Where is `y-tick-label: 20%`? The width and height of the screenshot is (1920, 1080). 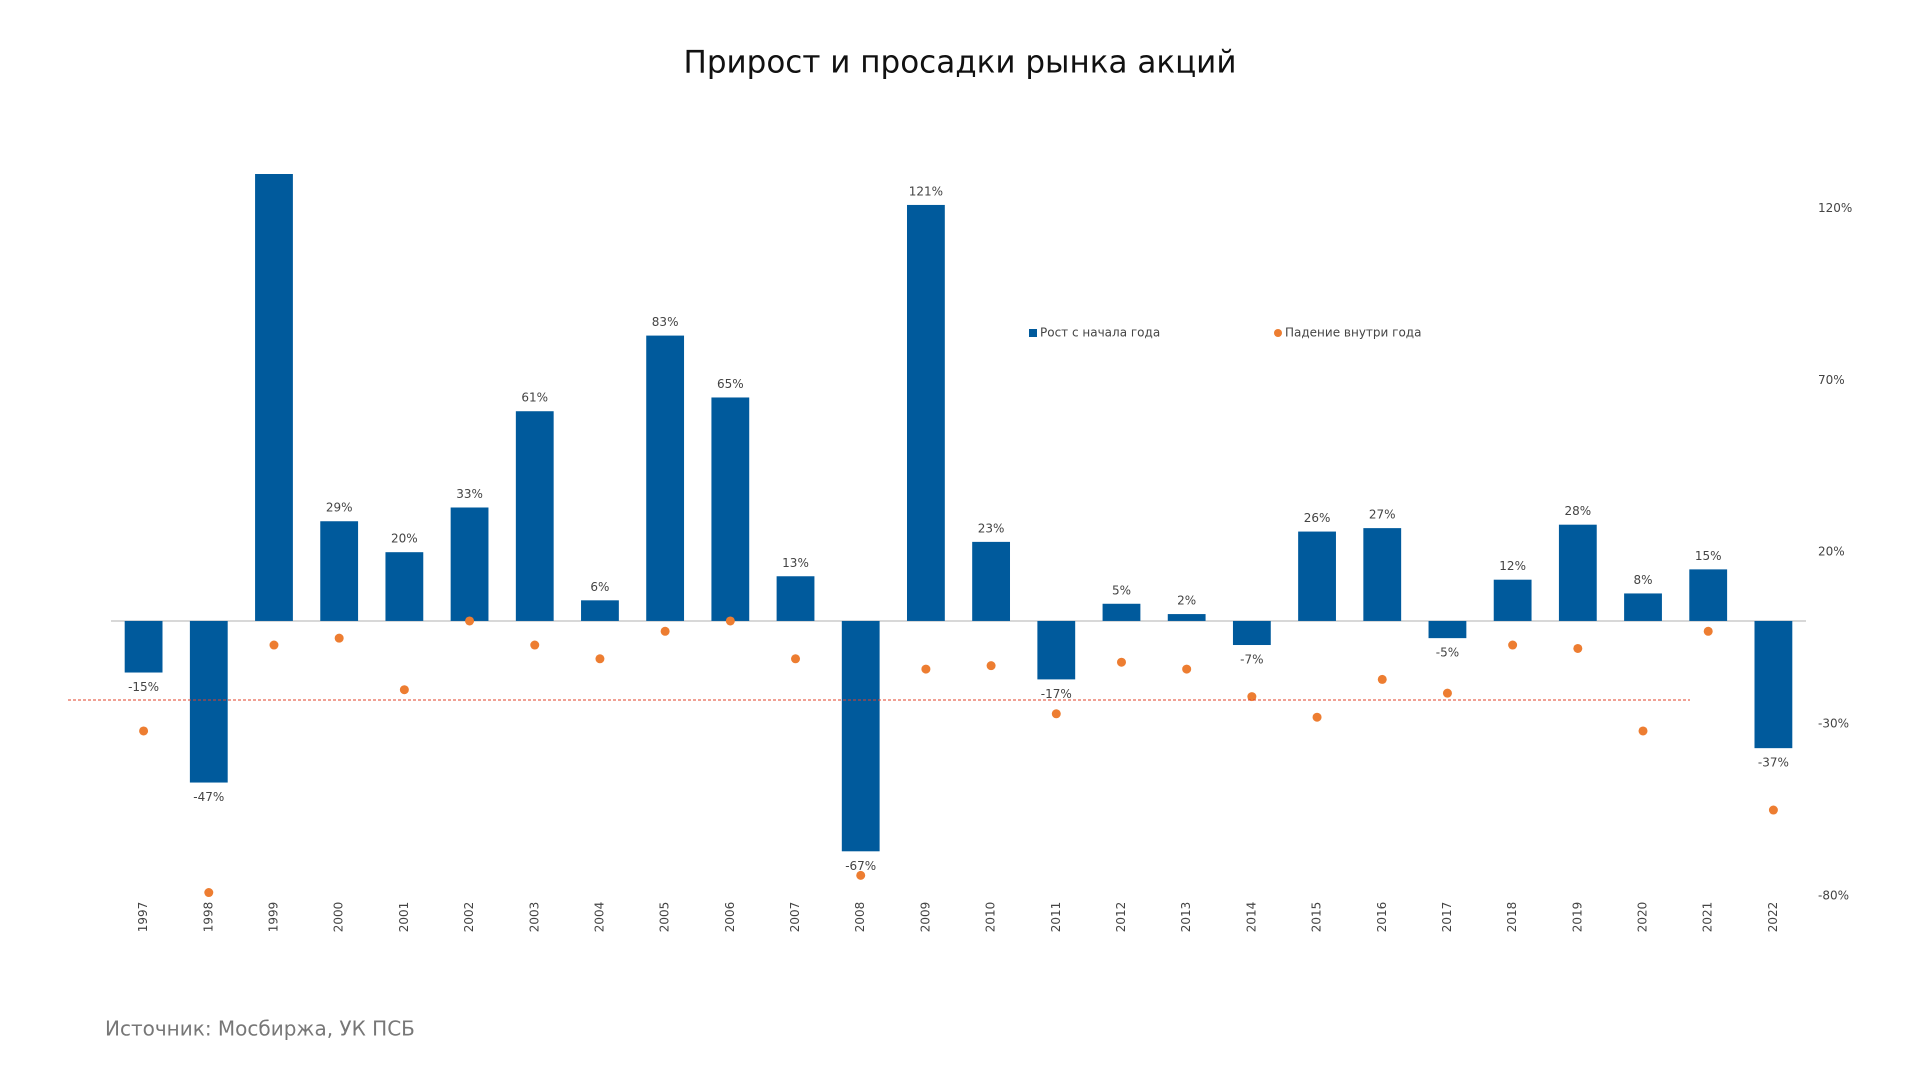 y-tick-label: 20% is located at coordinates (1831, 552).